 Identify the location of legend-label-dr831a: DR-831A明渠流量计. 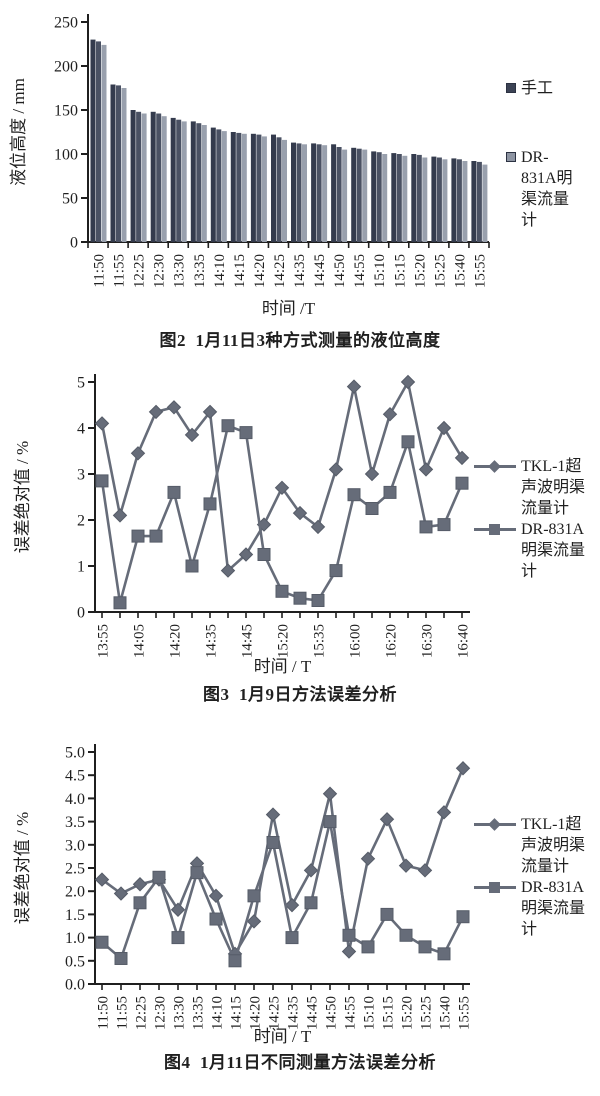
(553, 908).